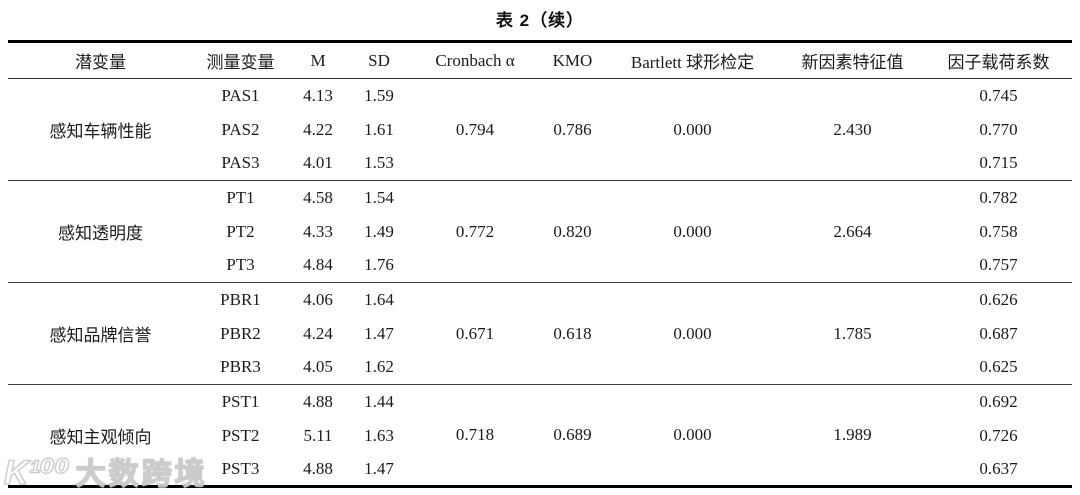 The height and width of the screenshot is (495, 1080). What do you see at coordinates (475, 129) in the screenshot?
I see `cronbach-cell: 0.794` at bounding box center [475, 129].